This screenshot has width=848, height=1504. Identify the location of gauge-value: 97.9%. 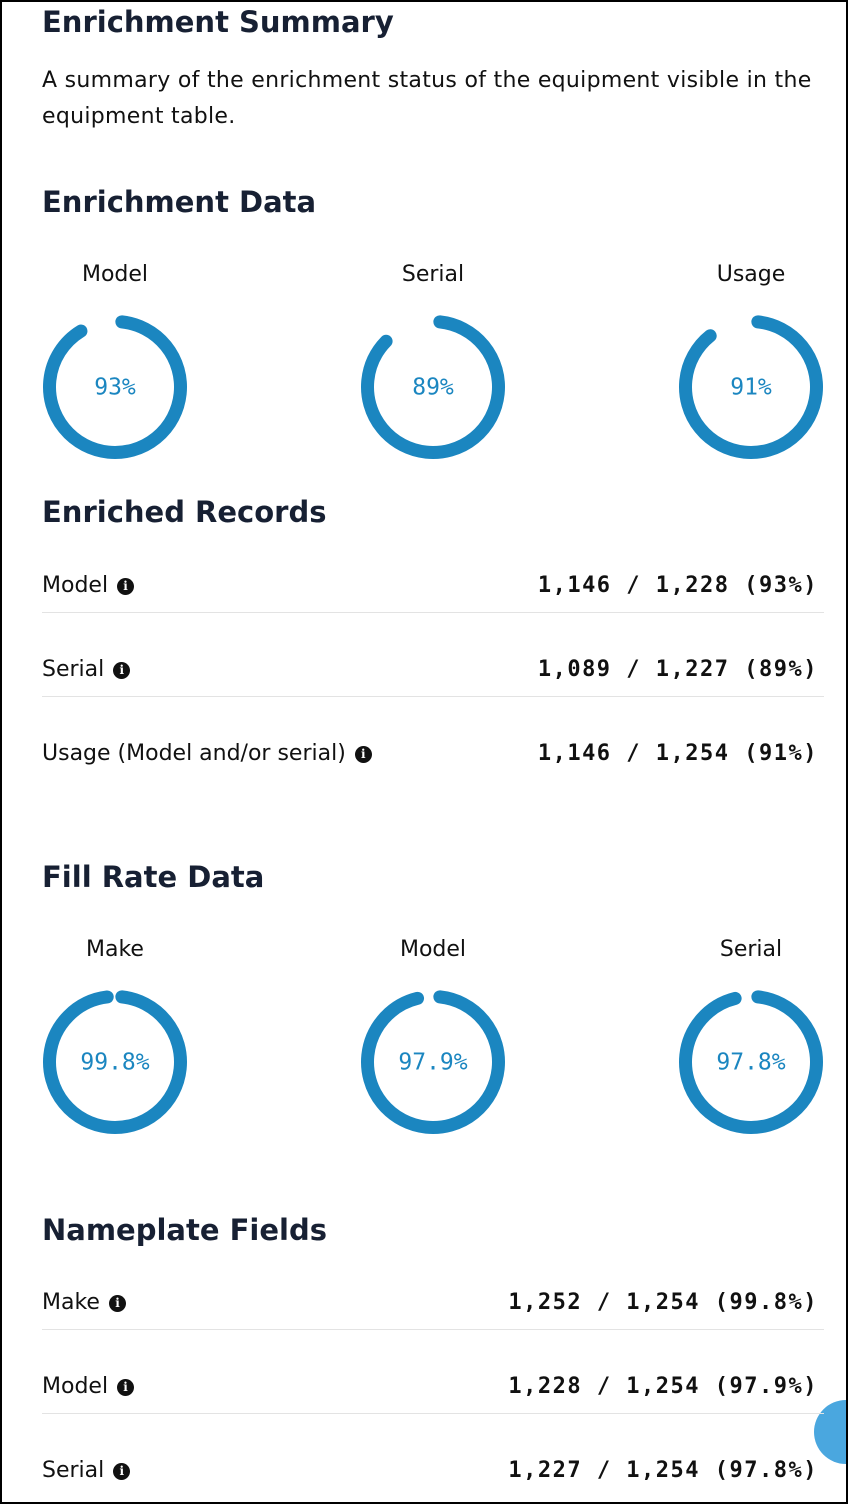
(432, 1063).